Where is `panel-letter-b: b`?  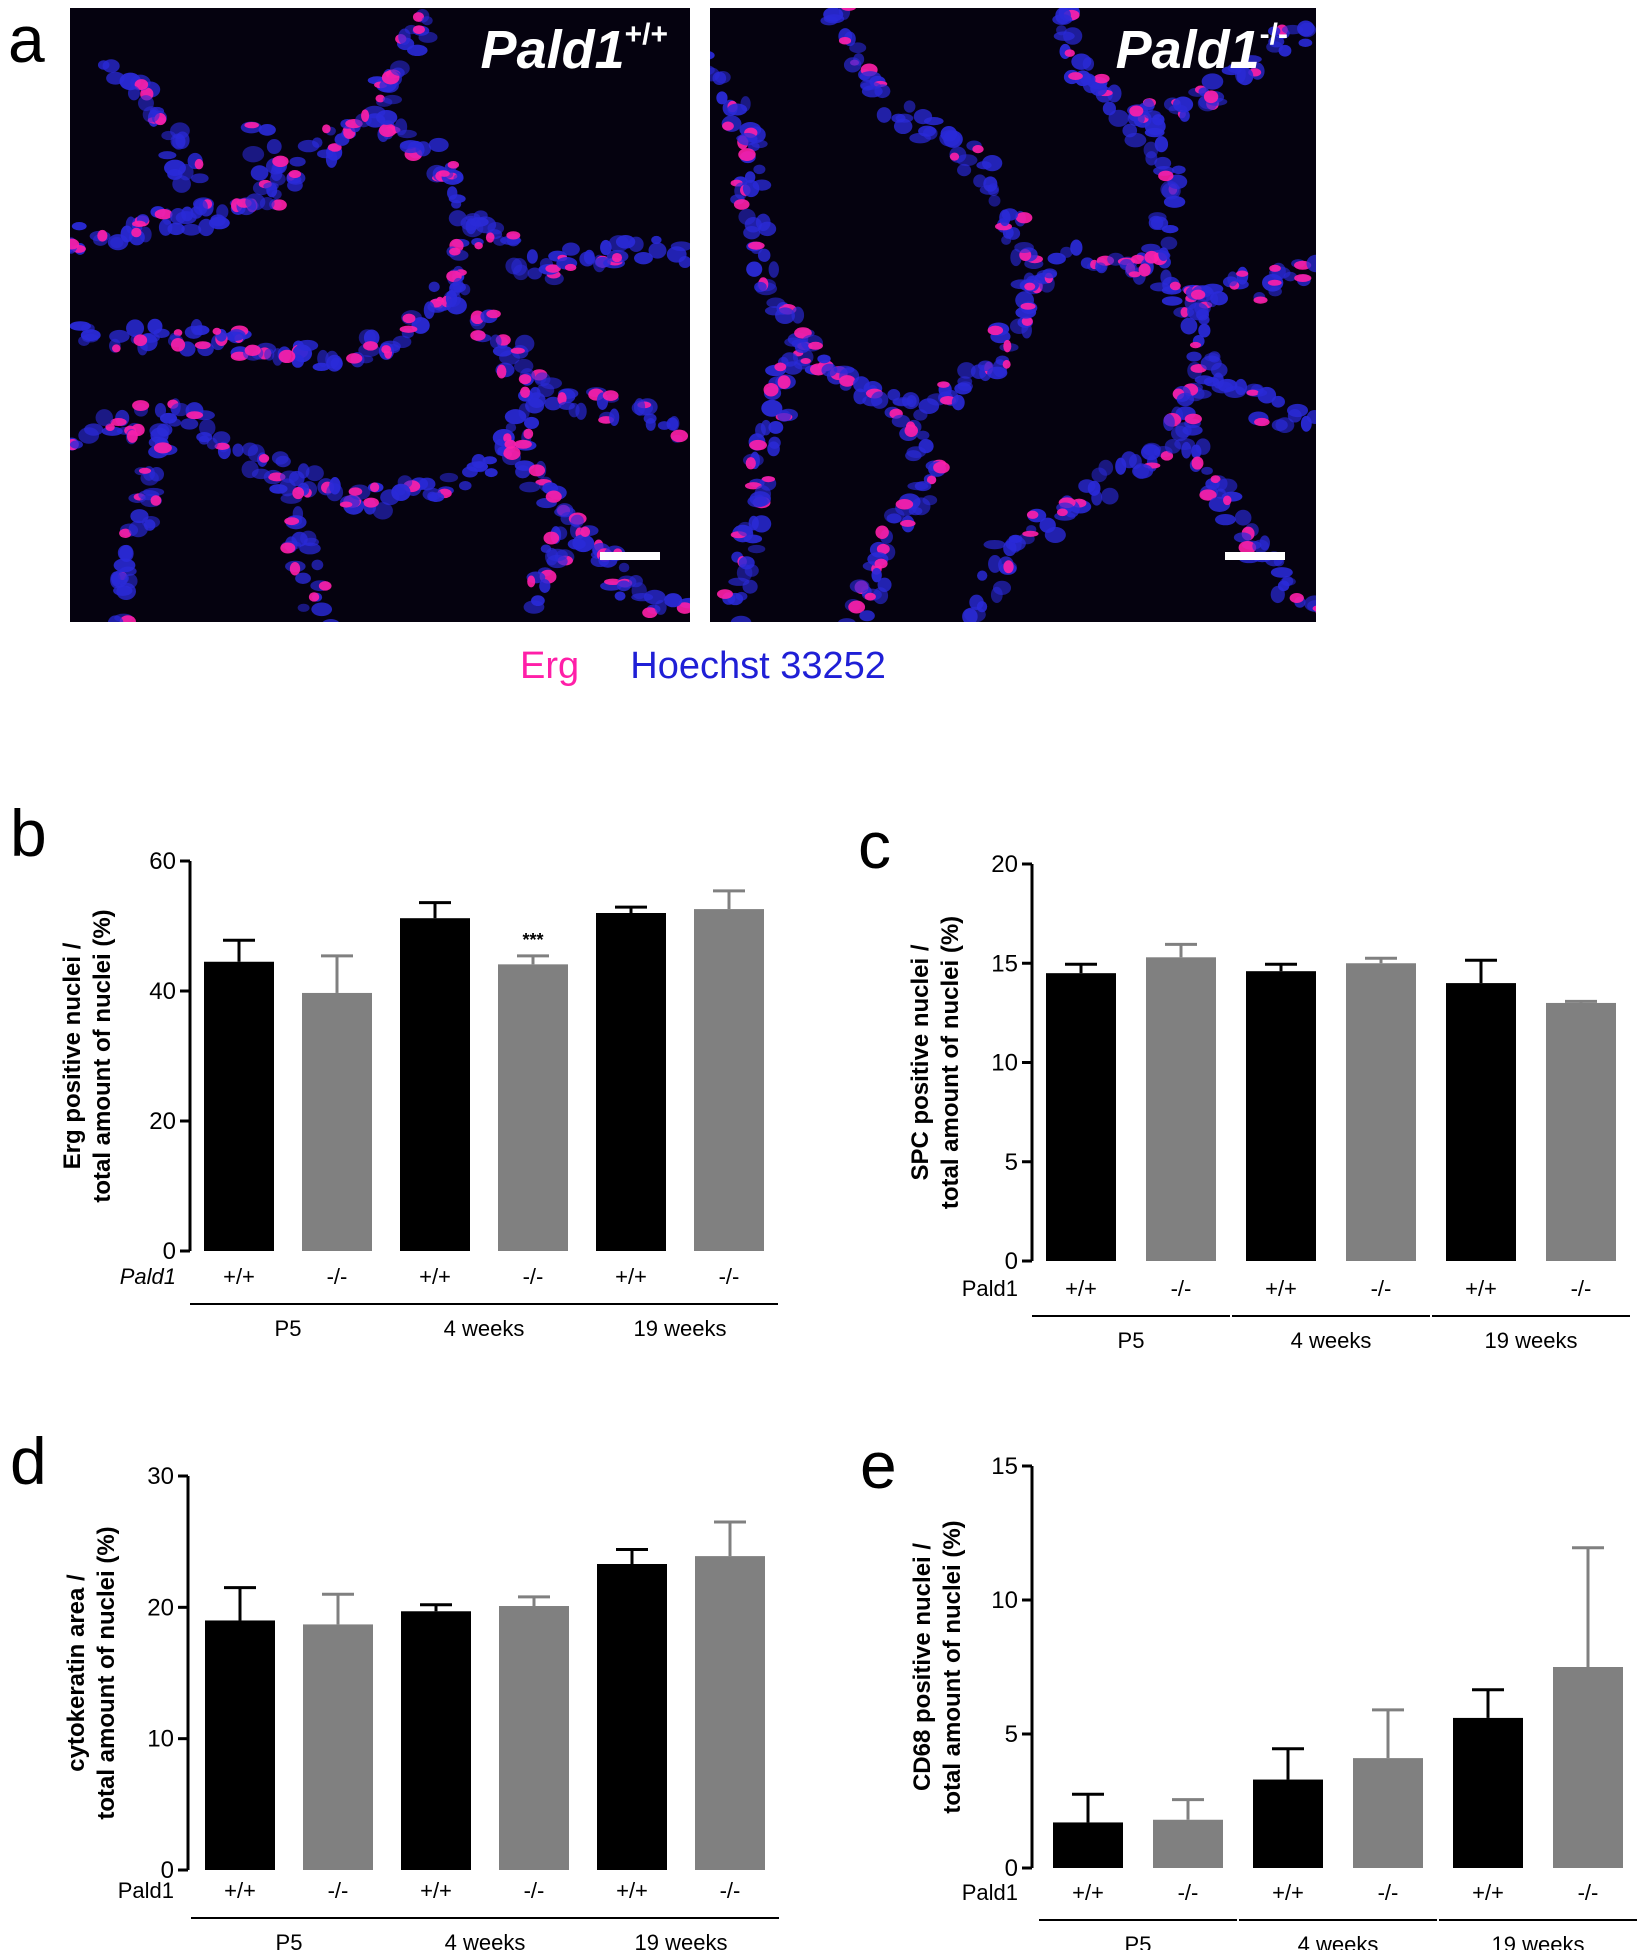 panel-letter-b: b is located at coordinates (28, 833).